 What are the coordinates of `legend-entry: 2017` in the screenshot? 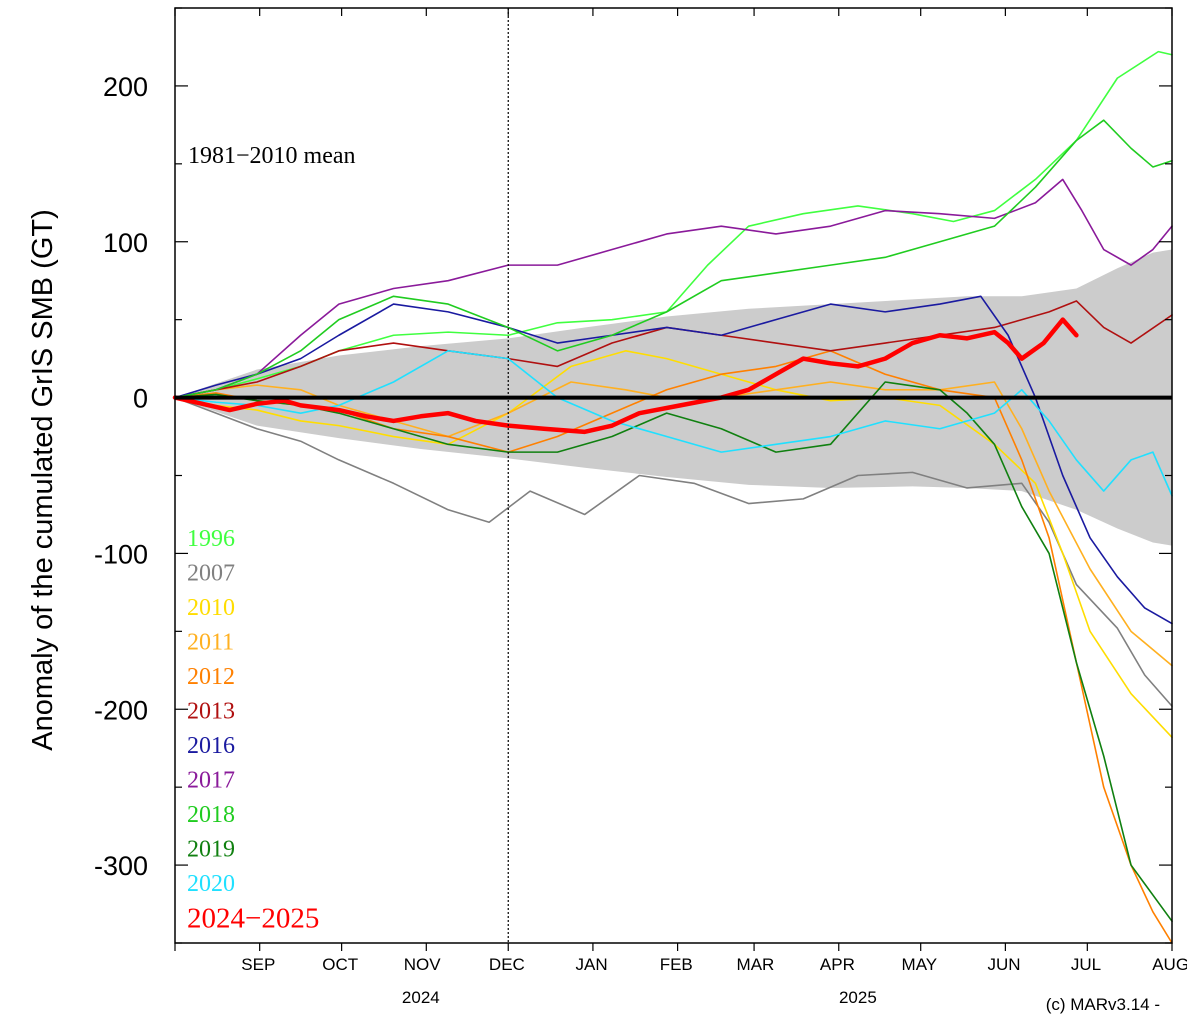 It's located at (211, 781).